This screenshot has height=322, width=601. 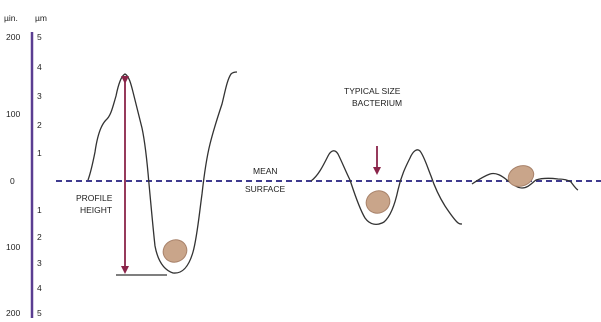 What do you see at coordinates (39, 125) in the screenshot?
I see `tick-um-2-top: 2` at bounding box center [39, 125].